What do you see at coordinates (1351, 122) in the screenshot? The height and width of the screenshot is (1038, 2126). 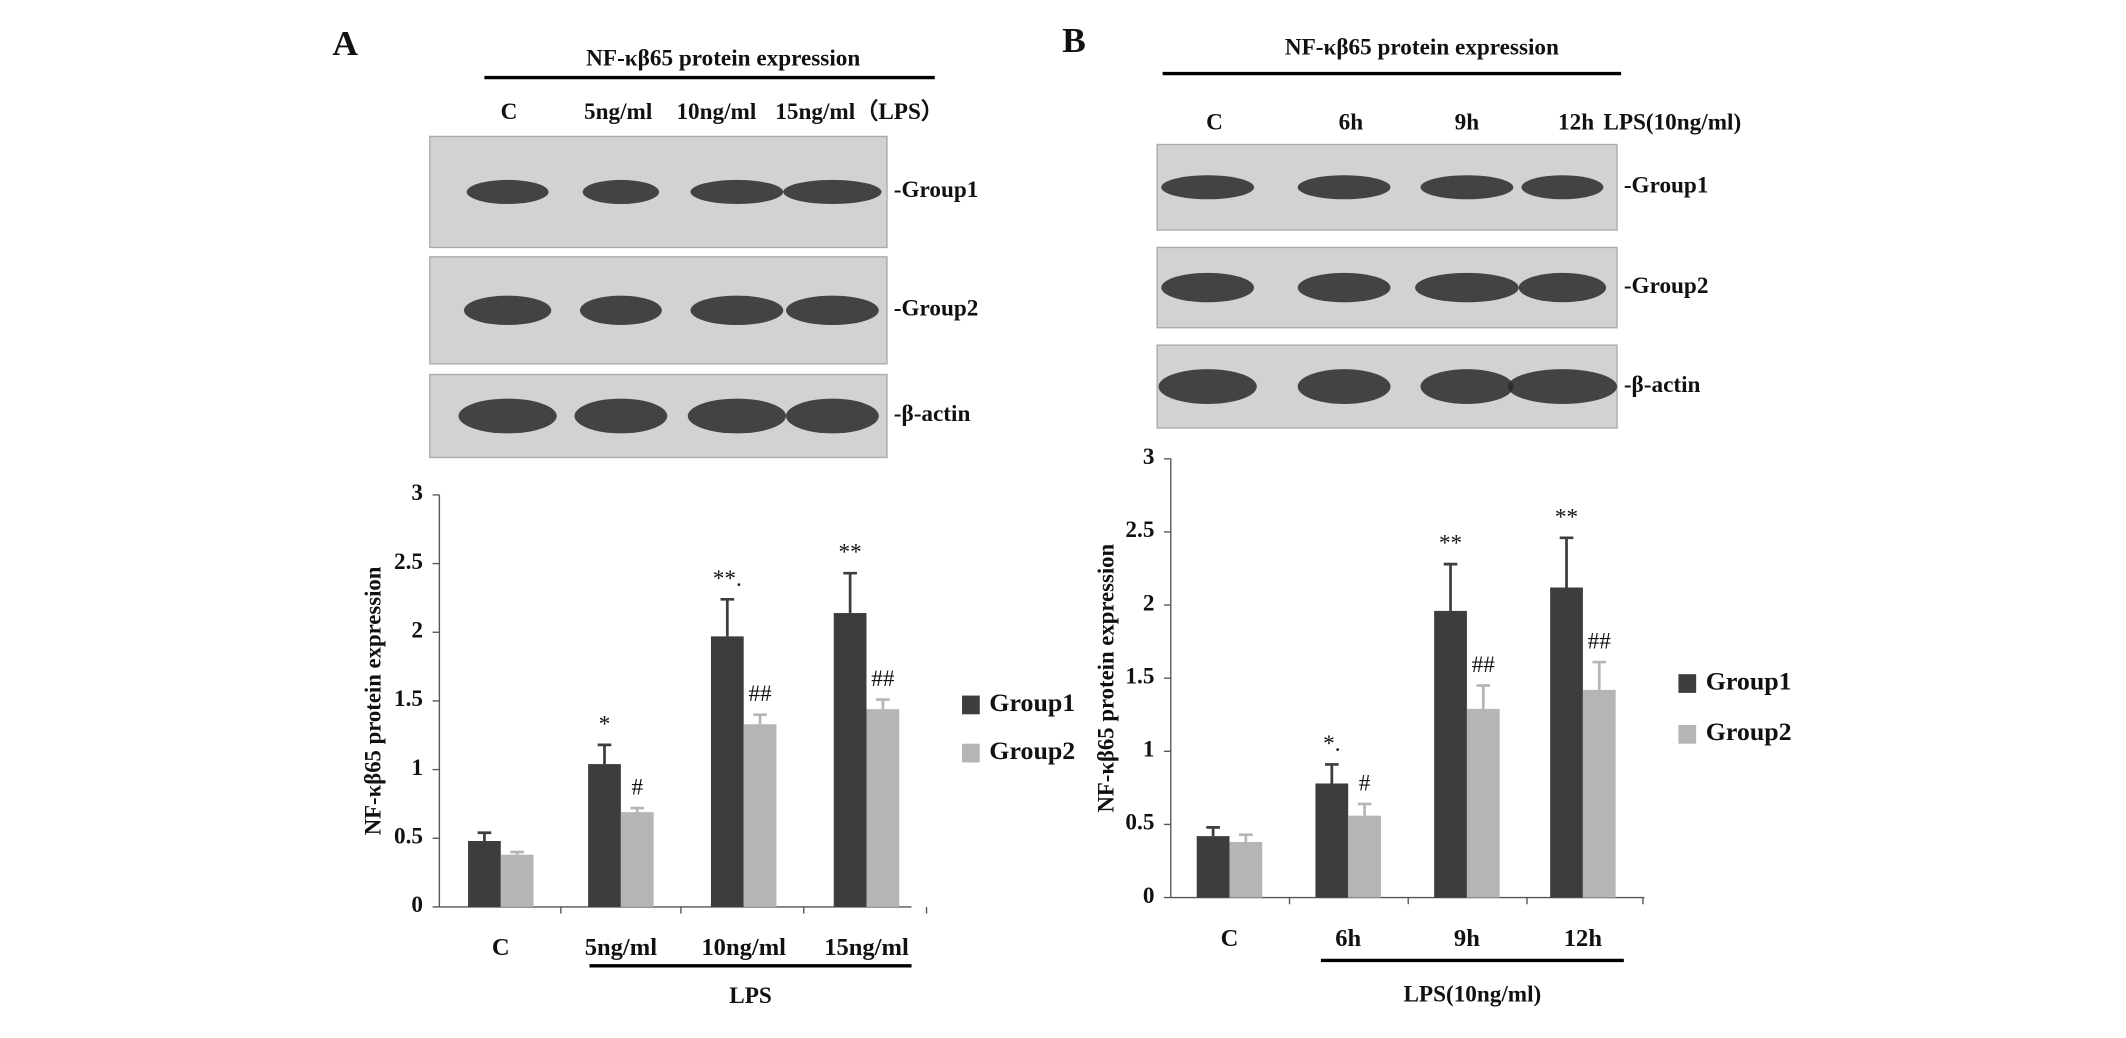 I see `lane-label: 6h` at bounding box center [1351, 122].